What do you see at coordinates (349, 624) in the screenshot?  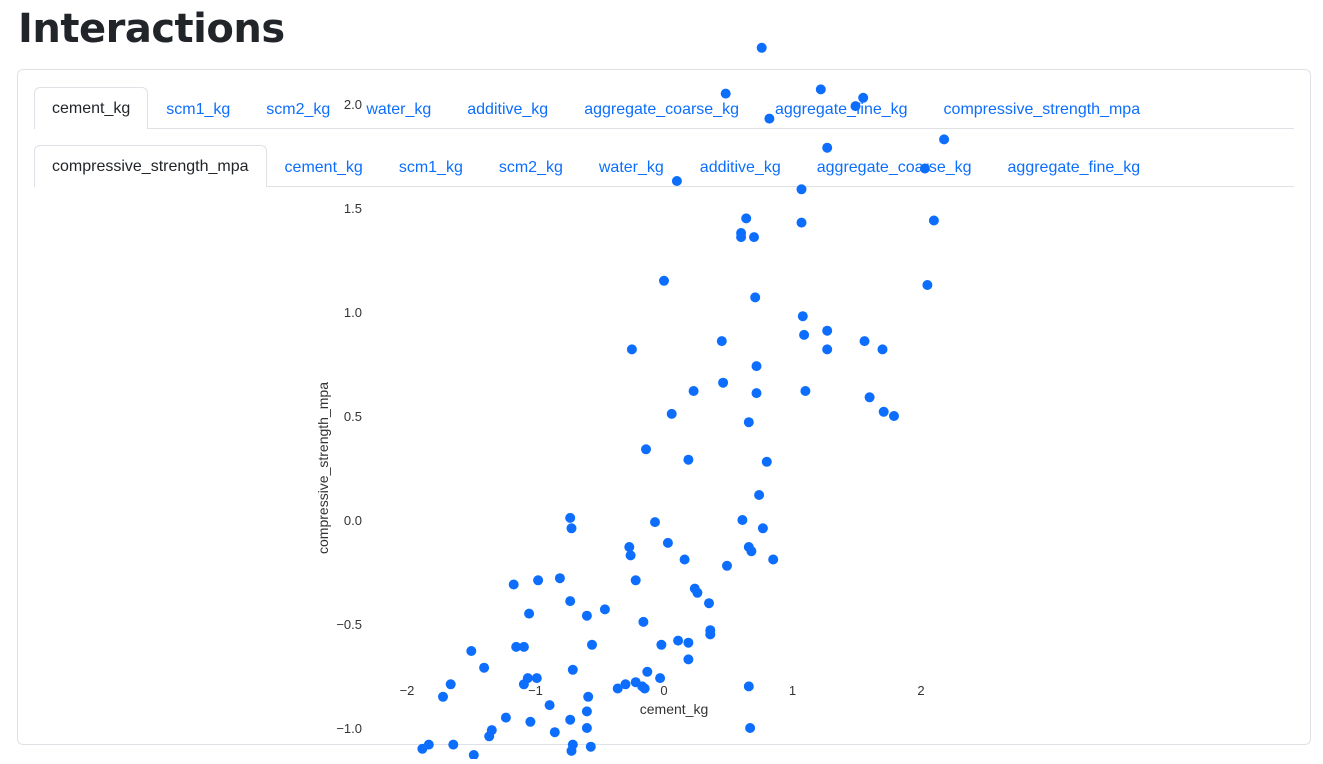 I see `y-tick-label: −0.5` at bounding box center [349, 624].